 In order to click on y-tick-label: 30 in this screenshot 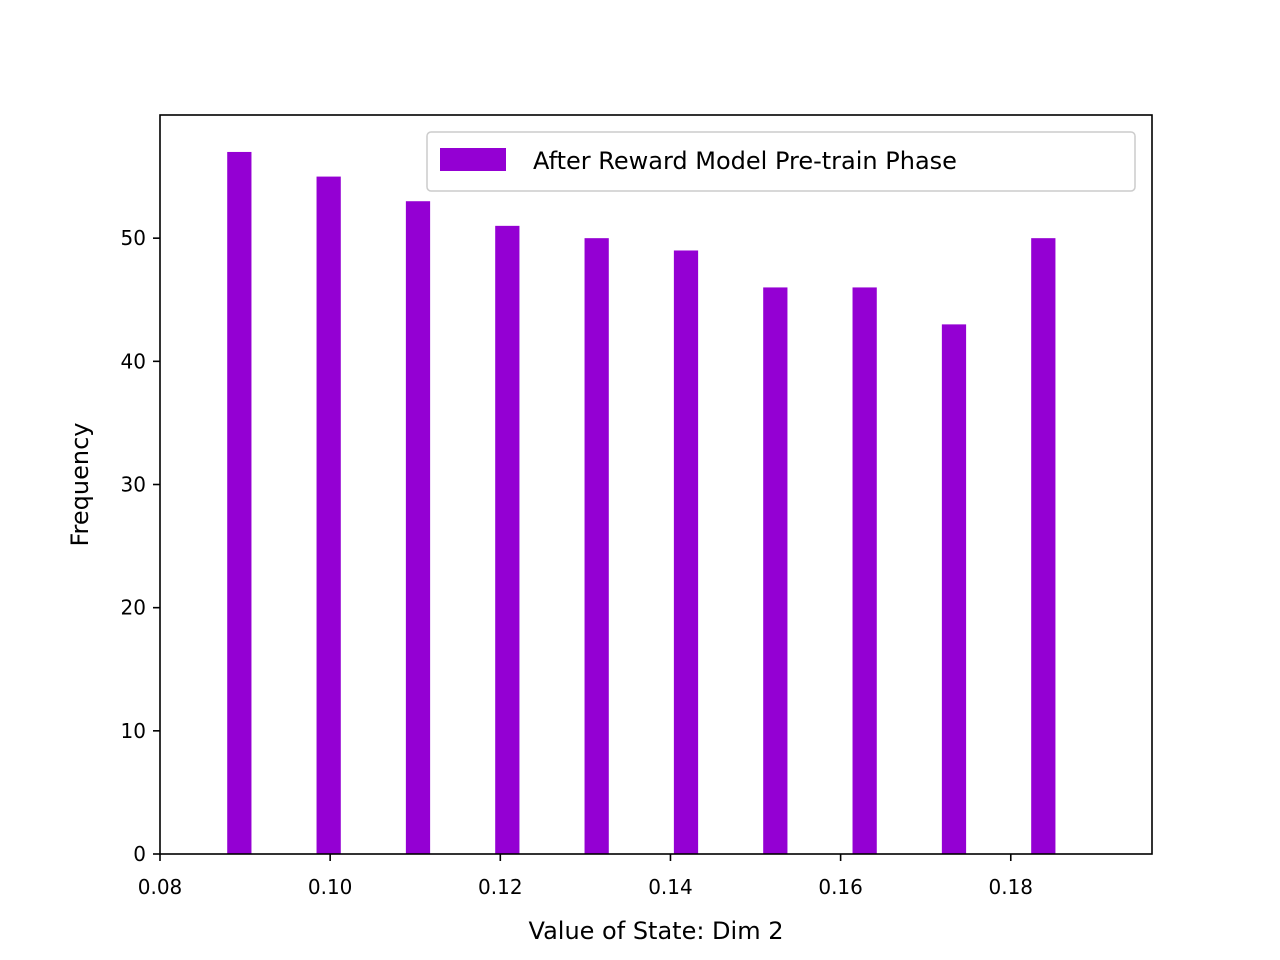, I will do `click(133, 485)`.